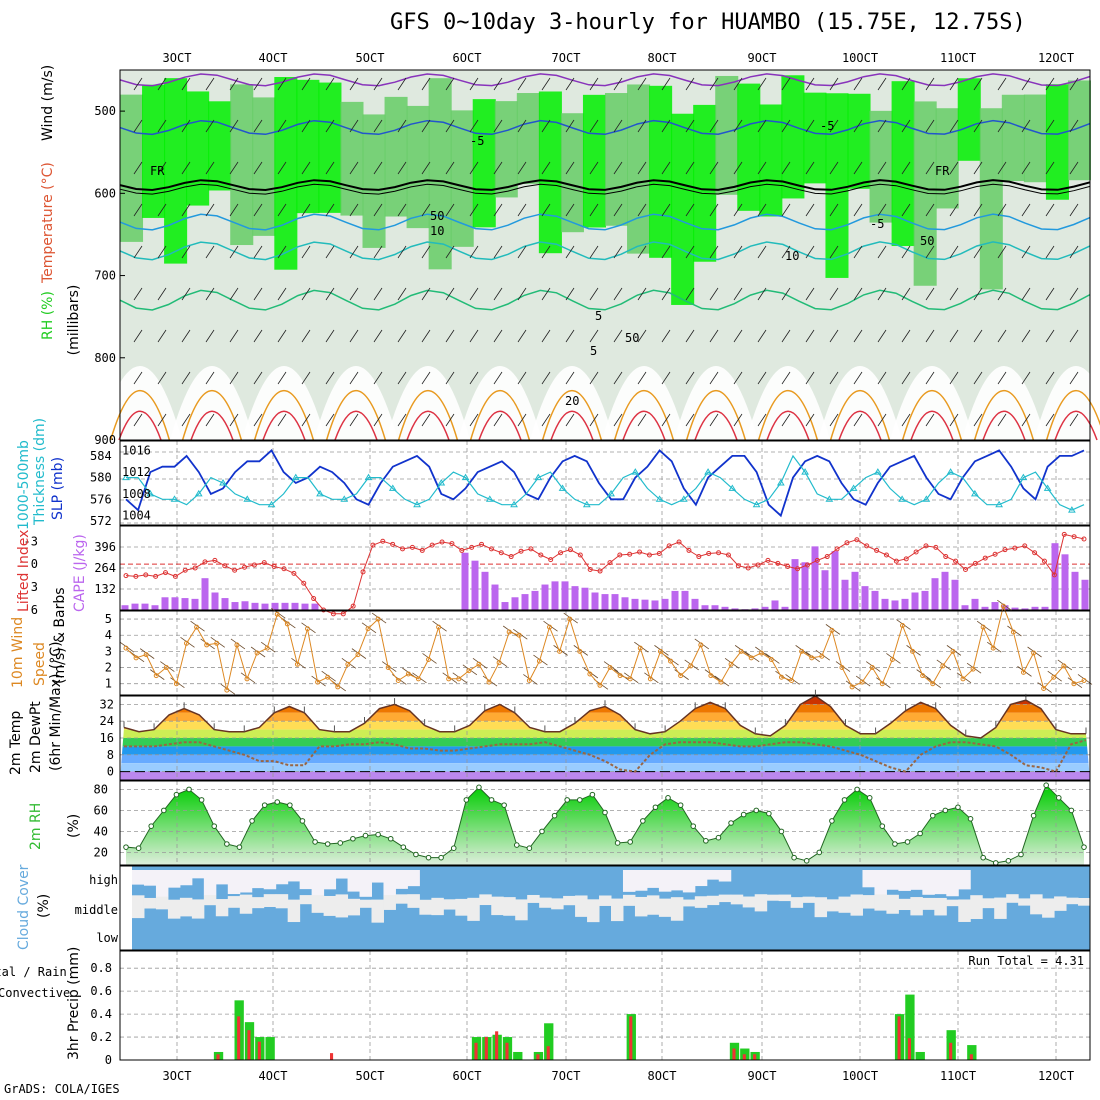 This screenshot has width=1100, height=1100. What do you see at coordinates (48, 315) in the screenshot?
I see `ylabel-rh: RH (%)` at bounding box center [48, 315].